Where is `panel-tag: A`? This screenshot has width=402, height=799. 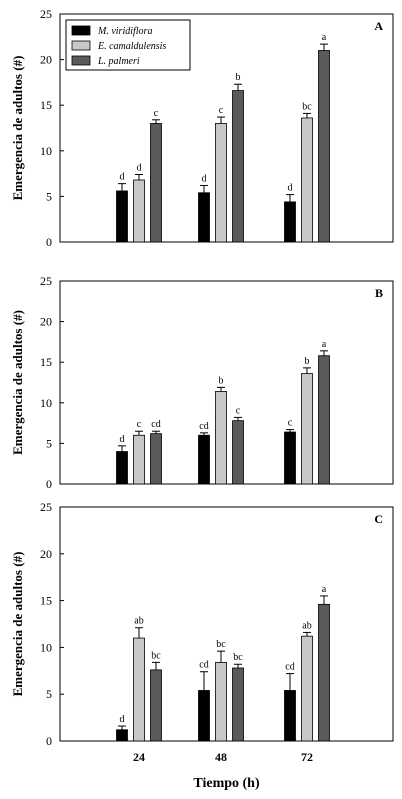
panel-tag: A is located at coordinates (378, 26).